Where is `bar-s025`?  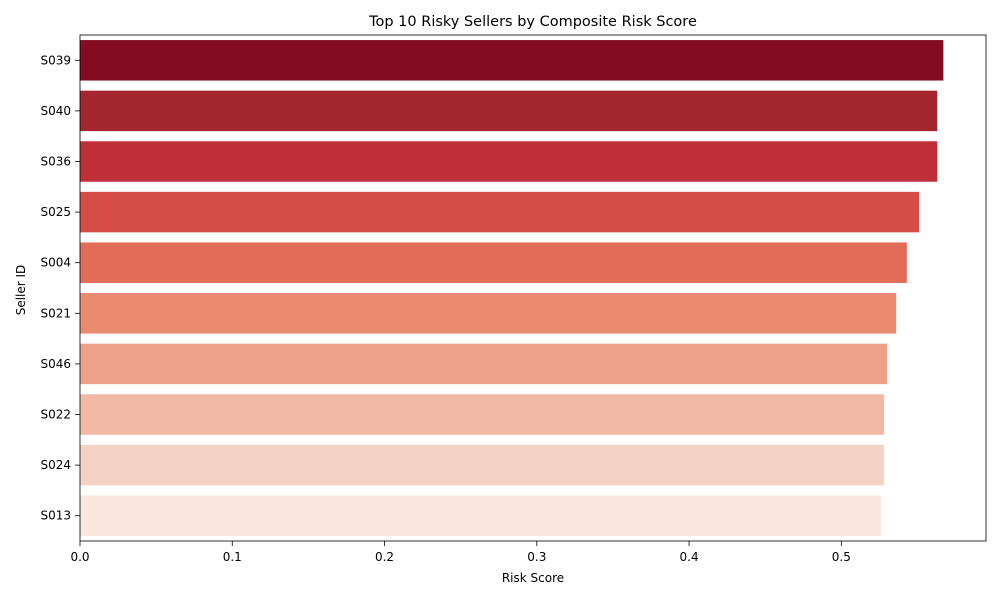 bar-s025 is located at coordinates (500, 212).